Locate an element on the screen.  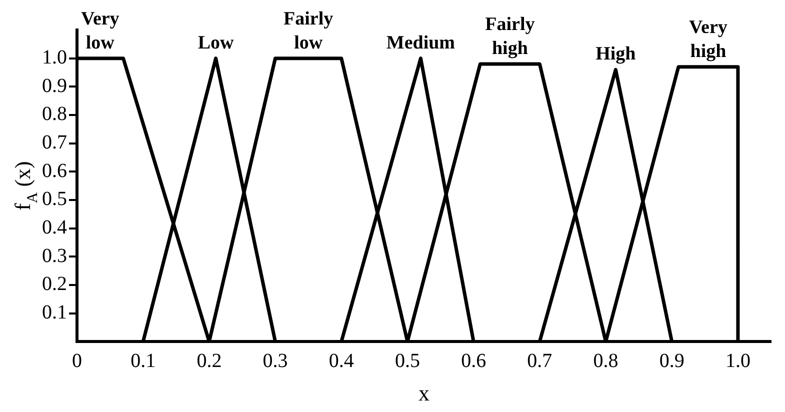
x-tick-label: 0.7 is located at coordinates (539, 361).